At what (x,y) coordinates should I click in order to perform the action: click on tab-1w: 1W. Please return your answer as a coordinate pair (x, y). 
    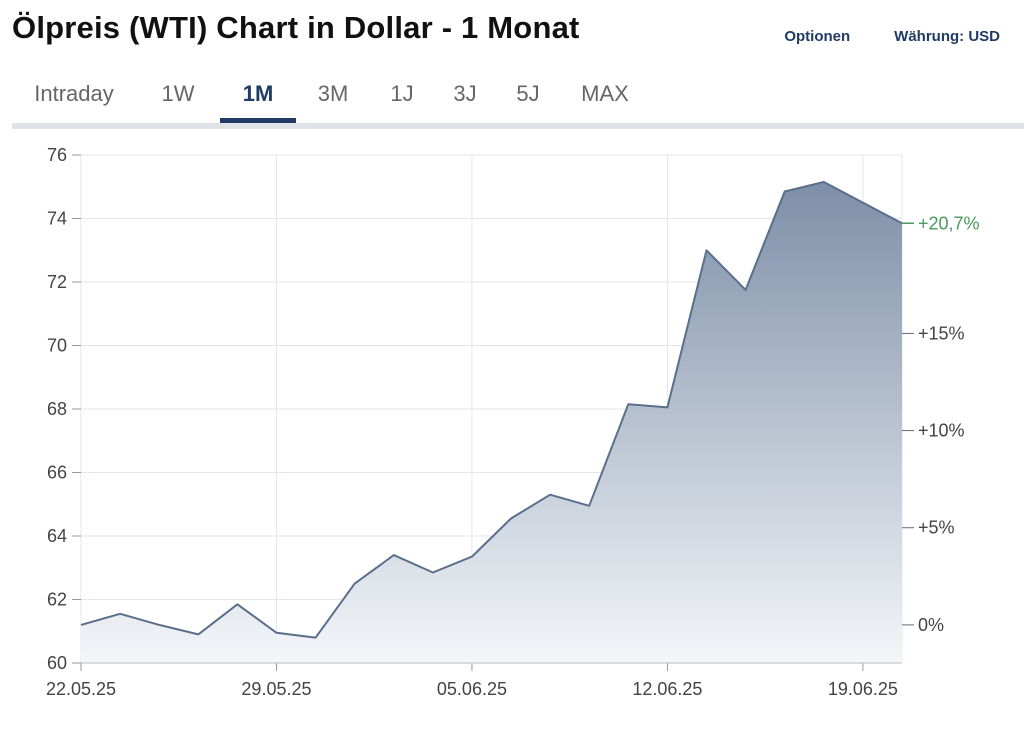
    Looking at the image, I should click on (178, 93).